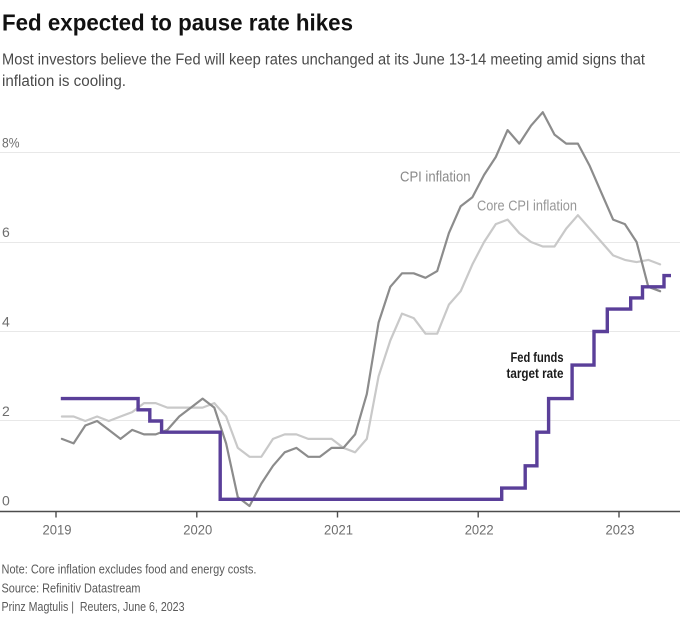 The width and height of the screenshot is (680, 620). What do you see at coordinates (6, 411) in the screenshot?
I see `svg-text: 2` at bounding box center [6, 411].